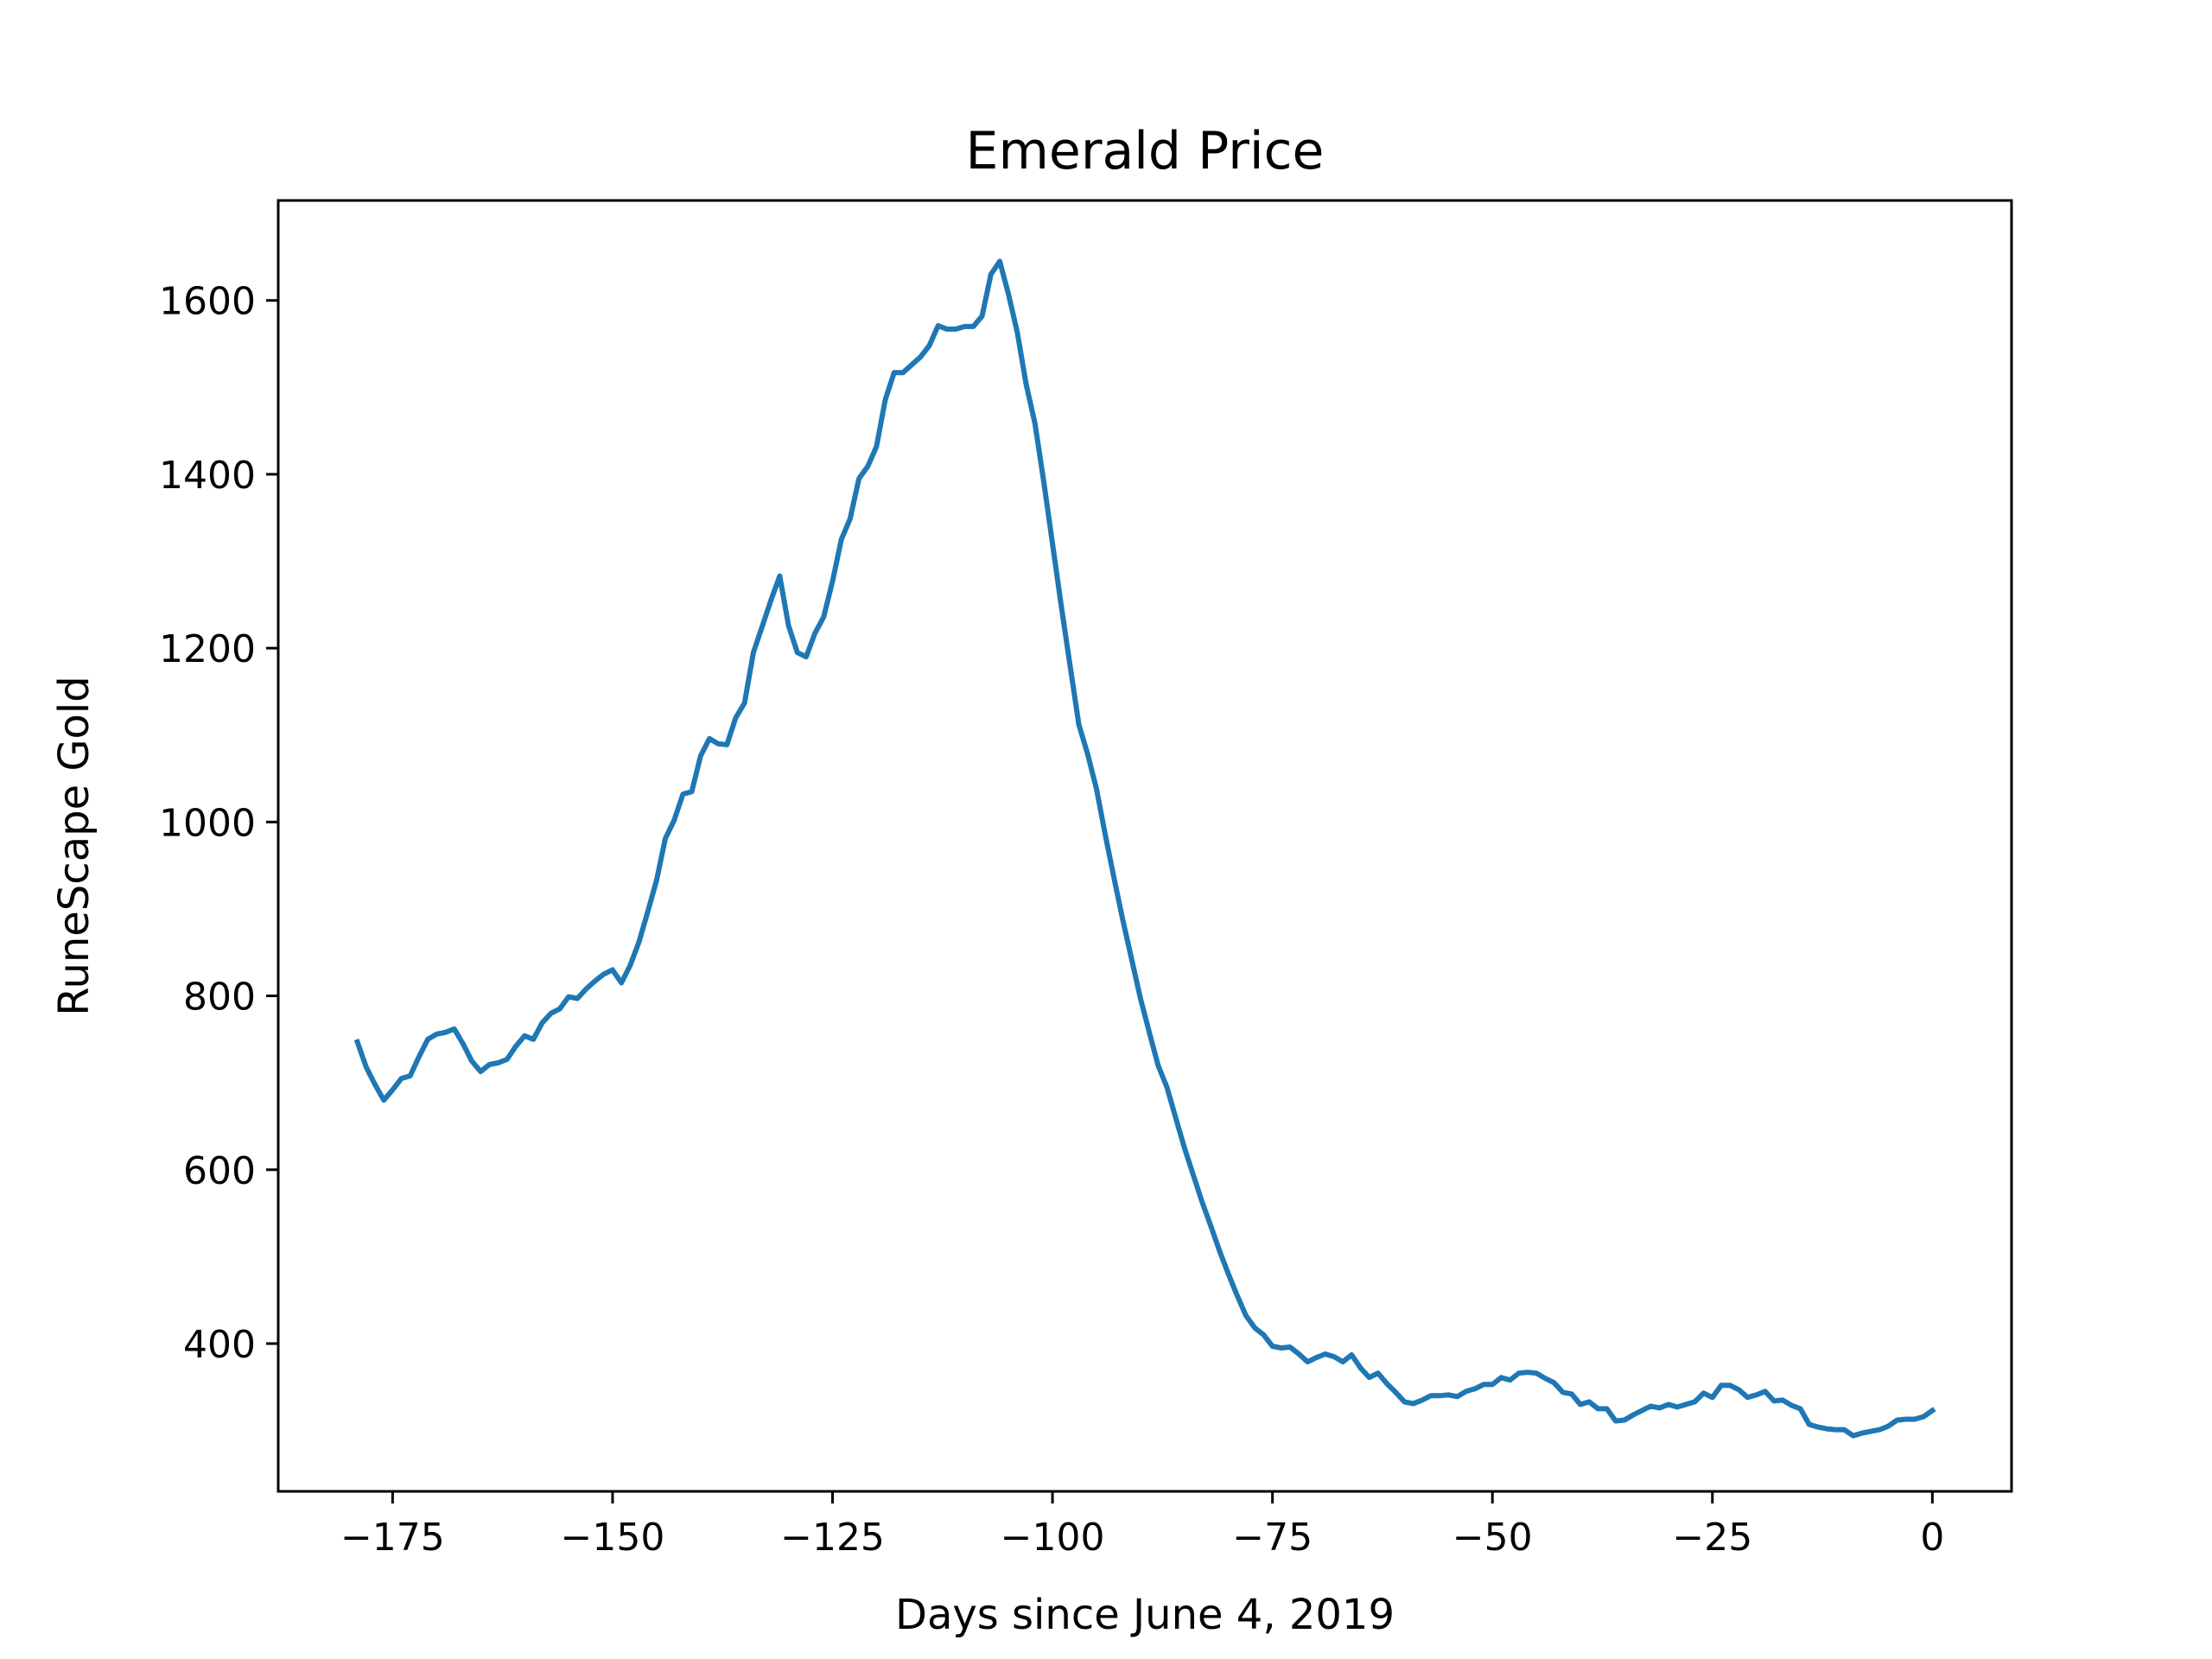 This screenshot has width=2212, height=1659. What do you see at coordinates (1492, 1538) in the screenshot?
I see `x-tick-label: −50` at bounding box center [1492, 1538].